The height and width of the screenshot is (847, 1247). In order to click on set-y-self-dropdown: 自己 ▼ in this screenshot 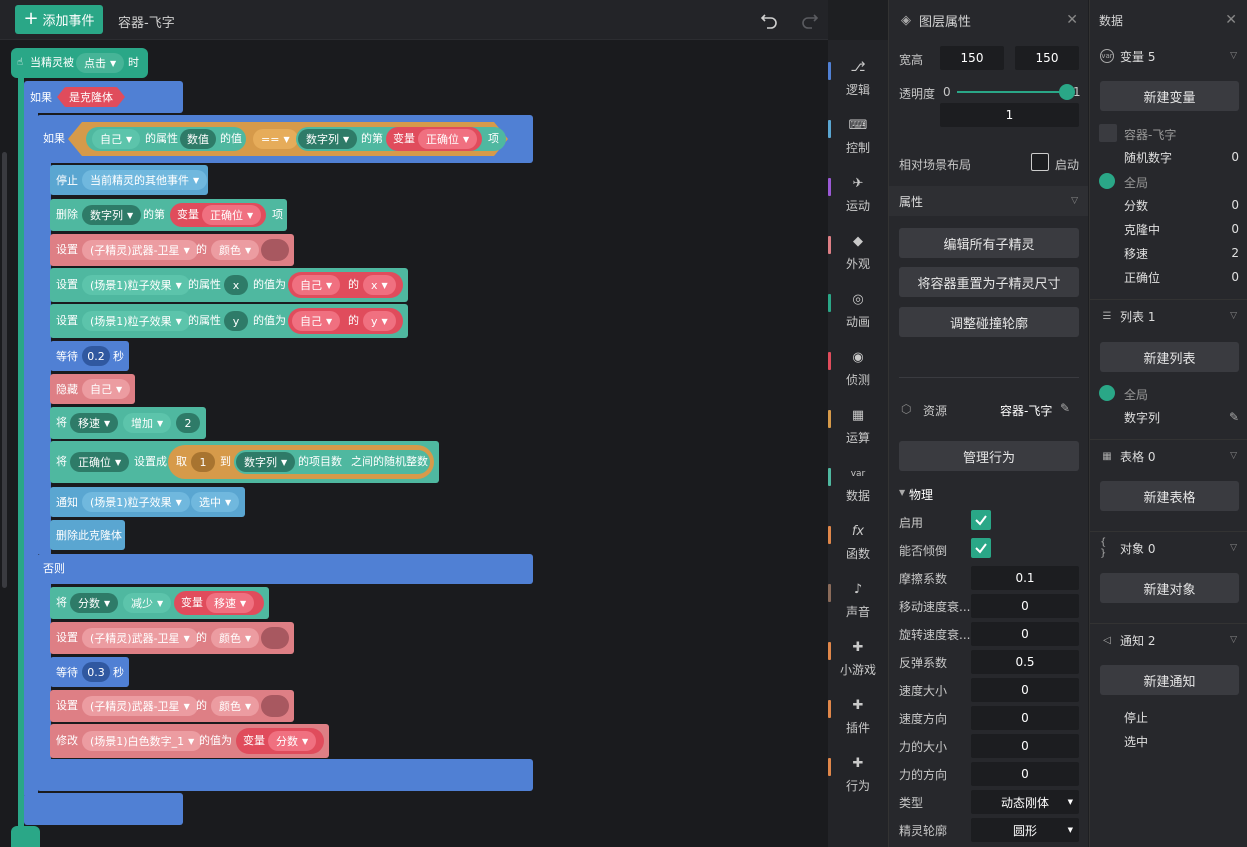, I will do `click(316, 321)`.